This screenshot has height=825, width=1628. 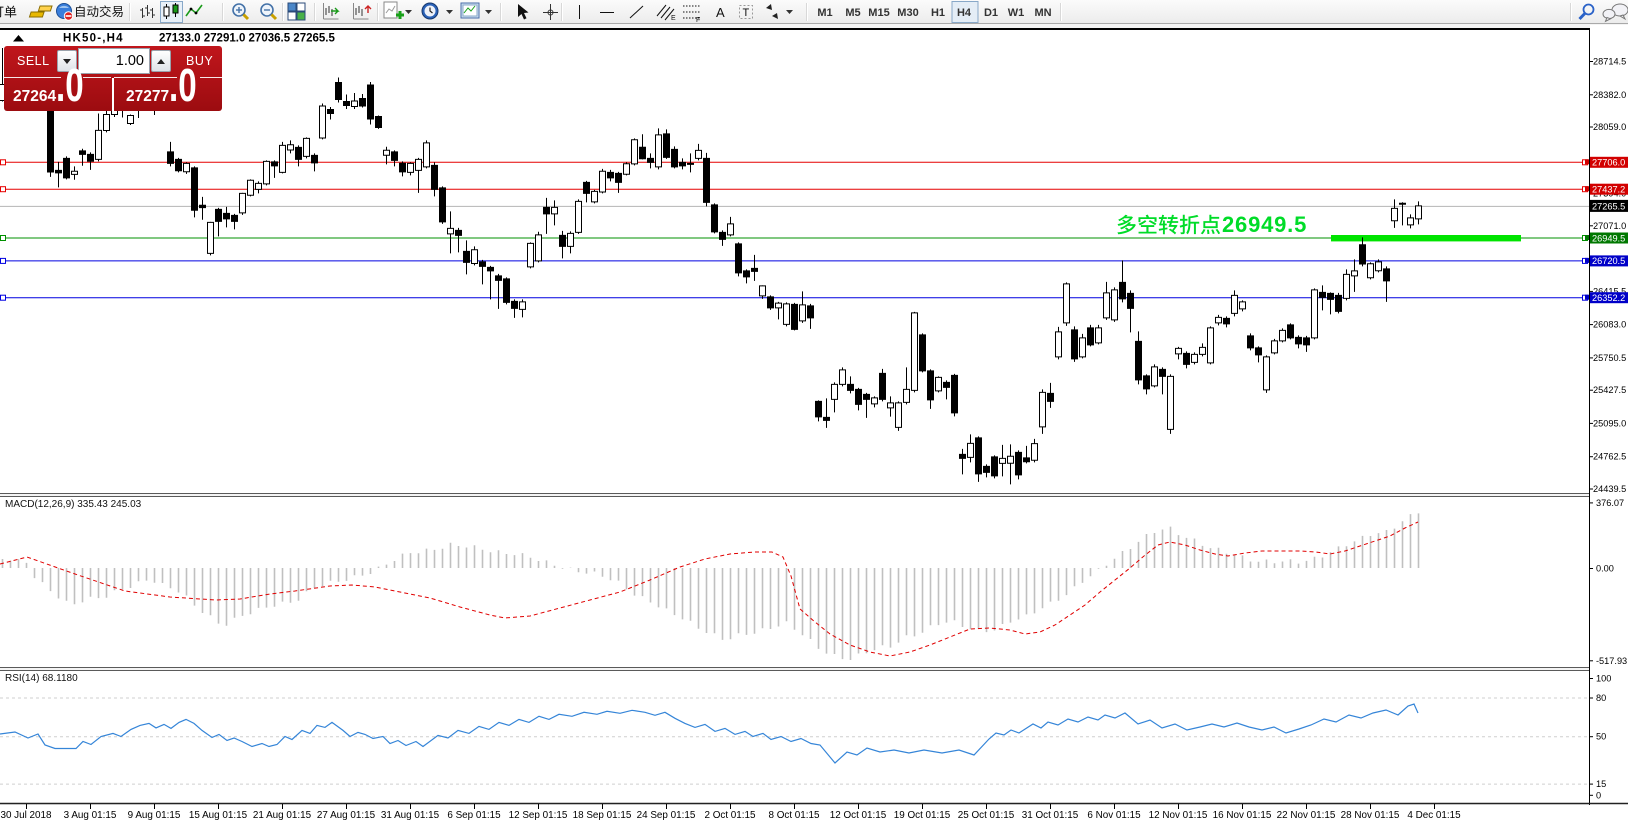 I want to click on svg-text: 26415.5, so click(x=1609, y=291).